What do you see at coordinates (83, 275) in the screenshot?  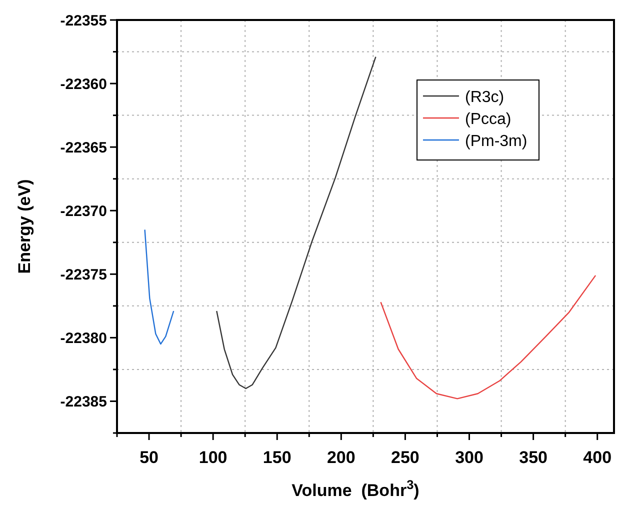 I see `y-tick-label: -22375` at bounding box center [83, 275].